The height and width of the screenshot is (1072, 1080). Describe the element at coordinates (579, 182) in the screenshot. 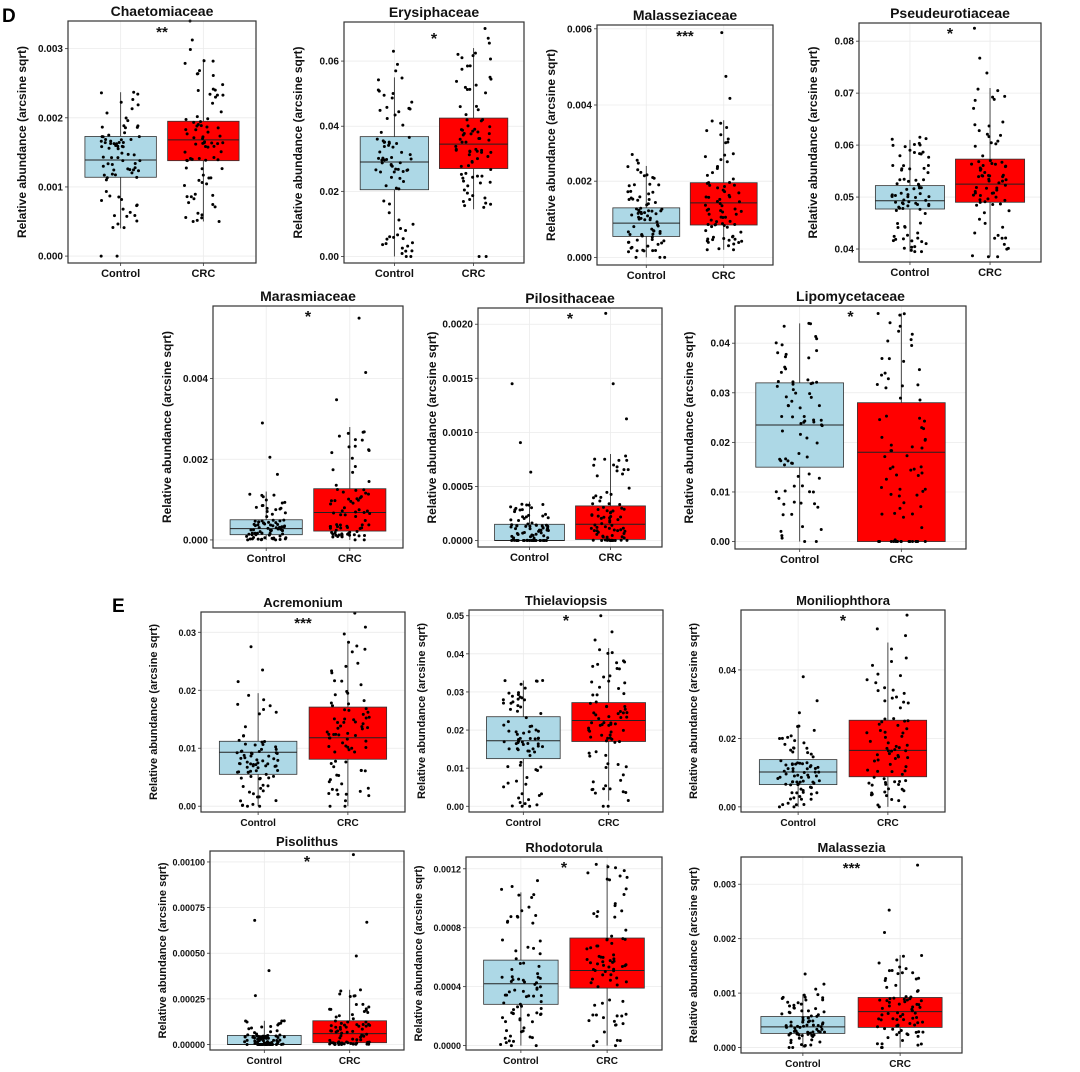

I see `y-tick-label: 0.002` at that location.